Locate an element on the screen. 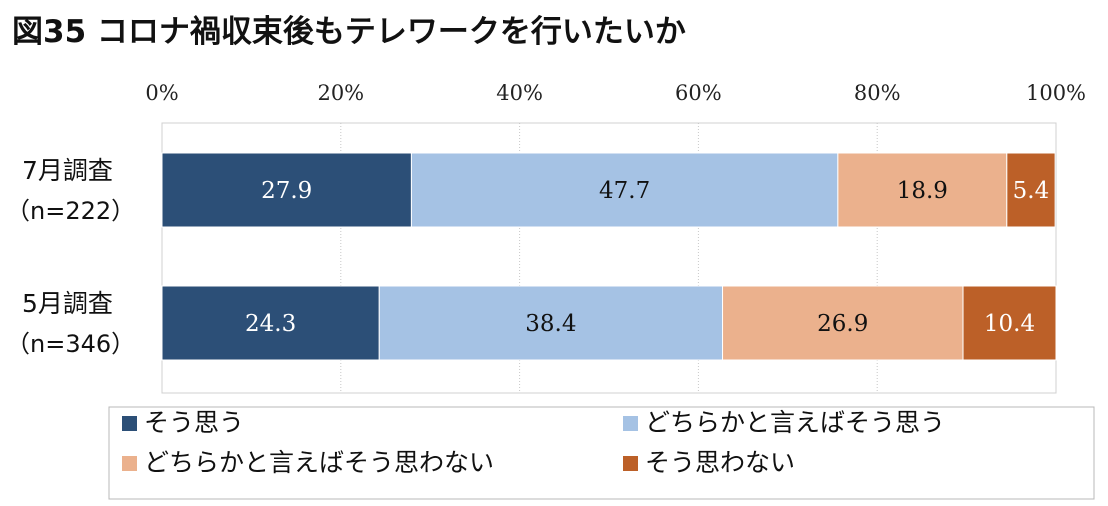  data-label: 10.4 is located at coordinates (1009, 324).